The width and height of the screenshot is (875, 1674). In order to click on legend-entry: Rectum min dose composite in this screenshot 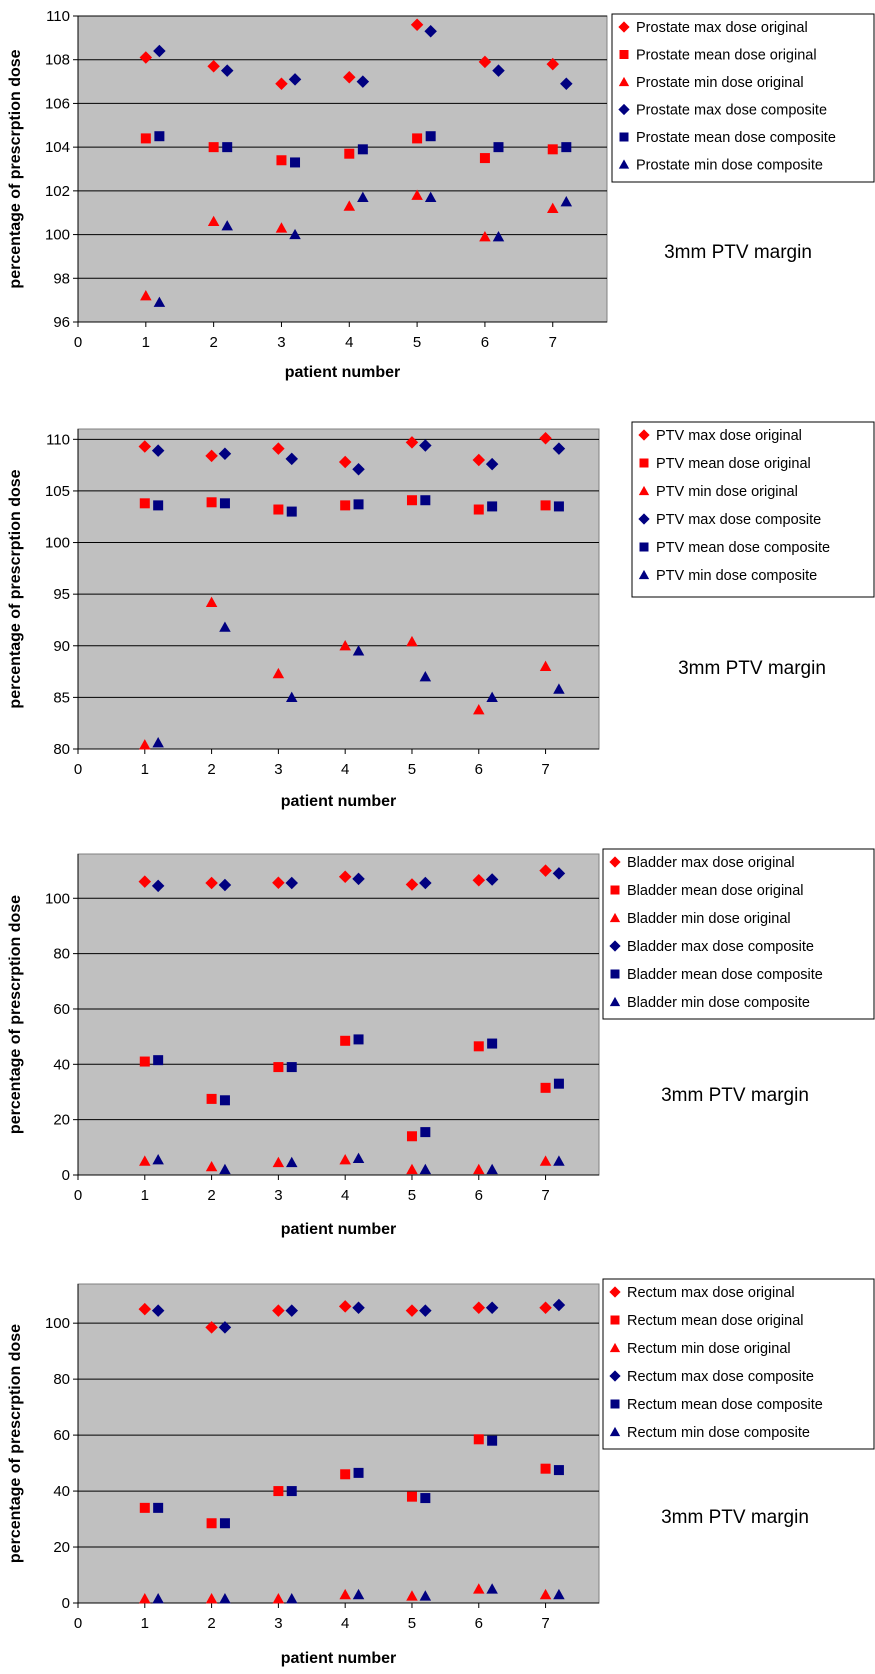, I will do `click(718, 1433)`.